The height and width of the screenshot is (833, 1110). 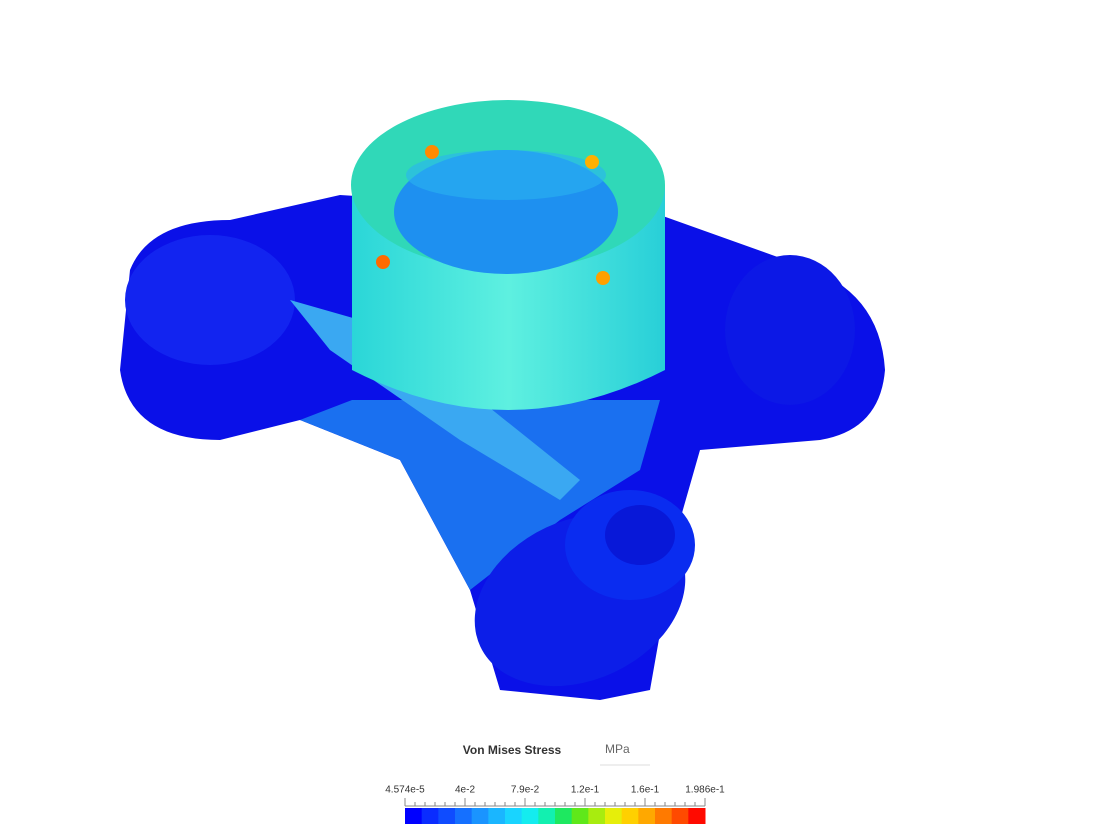 I want to click on colorbar: 4.574e-5 4e-2 7.9e-2 1.2e-1 1.6e-1 1.986e-1, so click(x=555, y=804).